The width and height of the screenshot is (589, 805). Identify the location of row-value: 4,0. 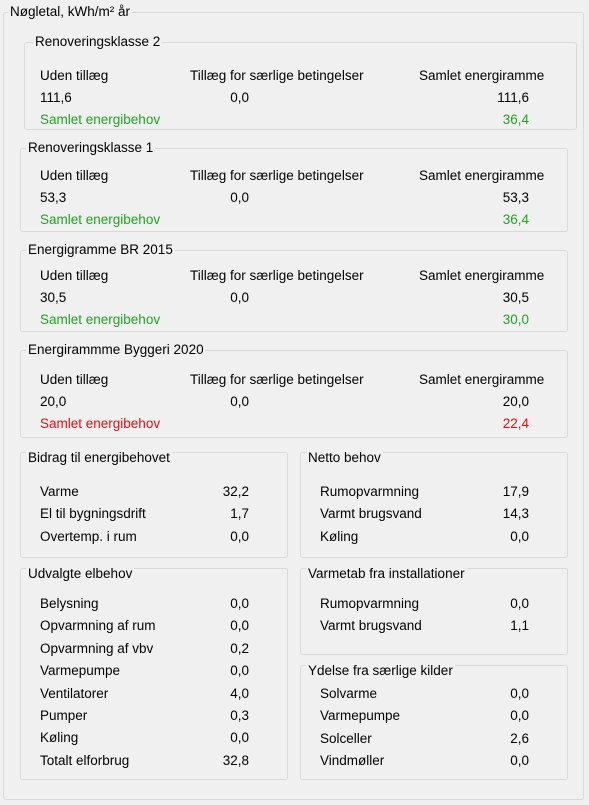
(239, 693).